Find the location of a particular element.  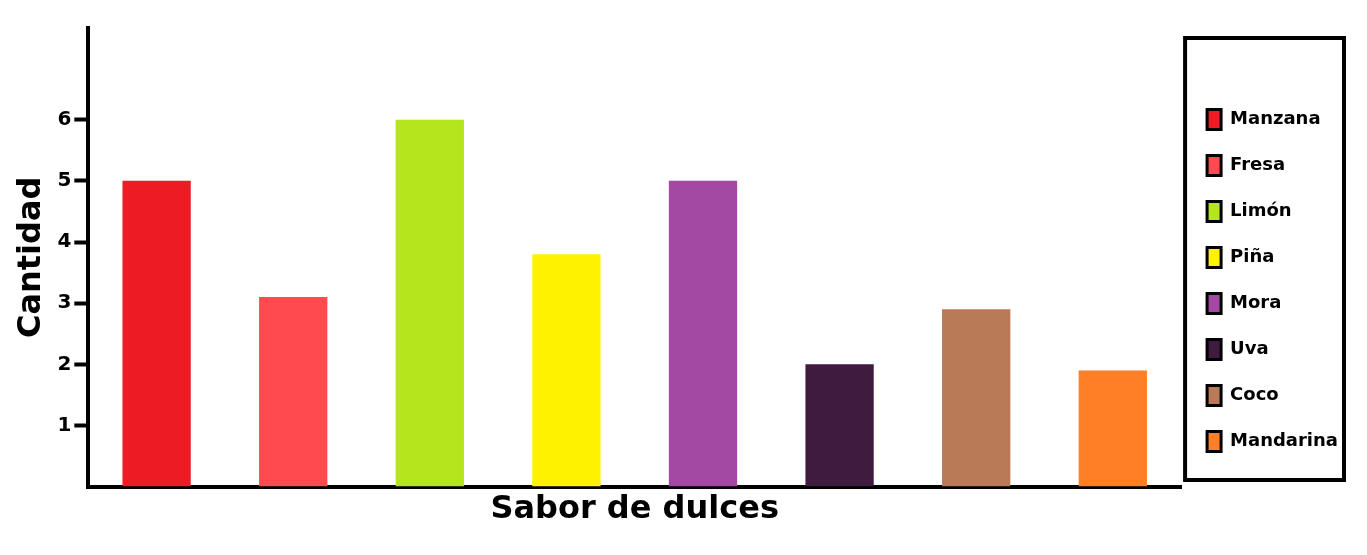

y-tick-label: 3 is located at coordinates (64, 301).